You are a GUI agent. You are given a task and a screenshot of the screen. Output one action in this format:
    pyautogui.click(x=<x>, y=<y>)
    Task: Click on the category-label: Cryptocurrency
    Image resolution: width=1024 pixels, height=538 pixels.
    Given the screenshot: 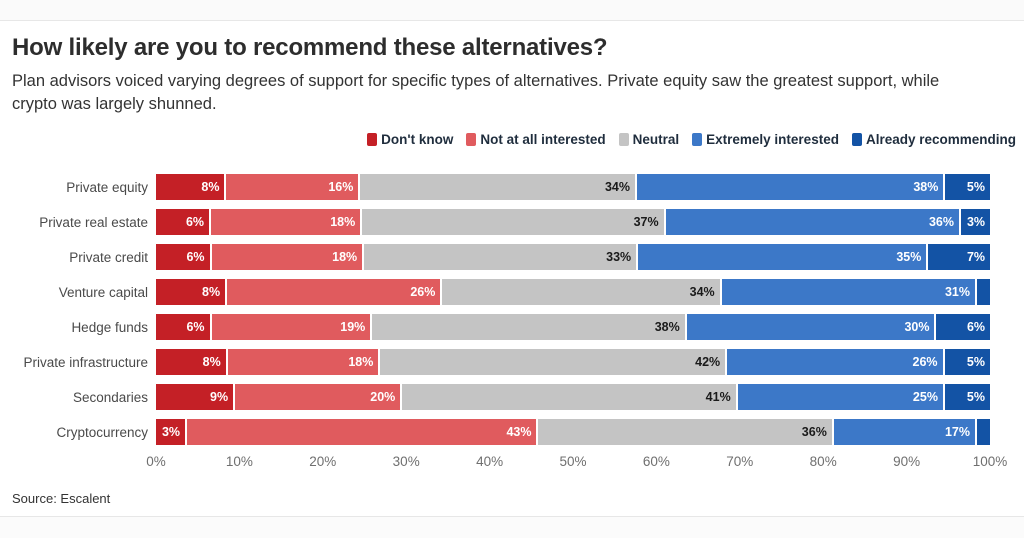 What is the action you would take?
    pyautogui.click(x=102, y=432)
    